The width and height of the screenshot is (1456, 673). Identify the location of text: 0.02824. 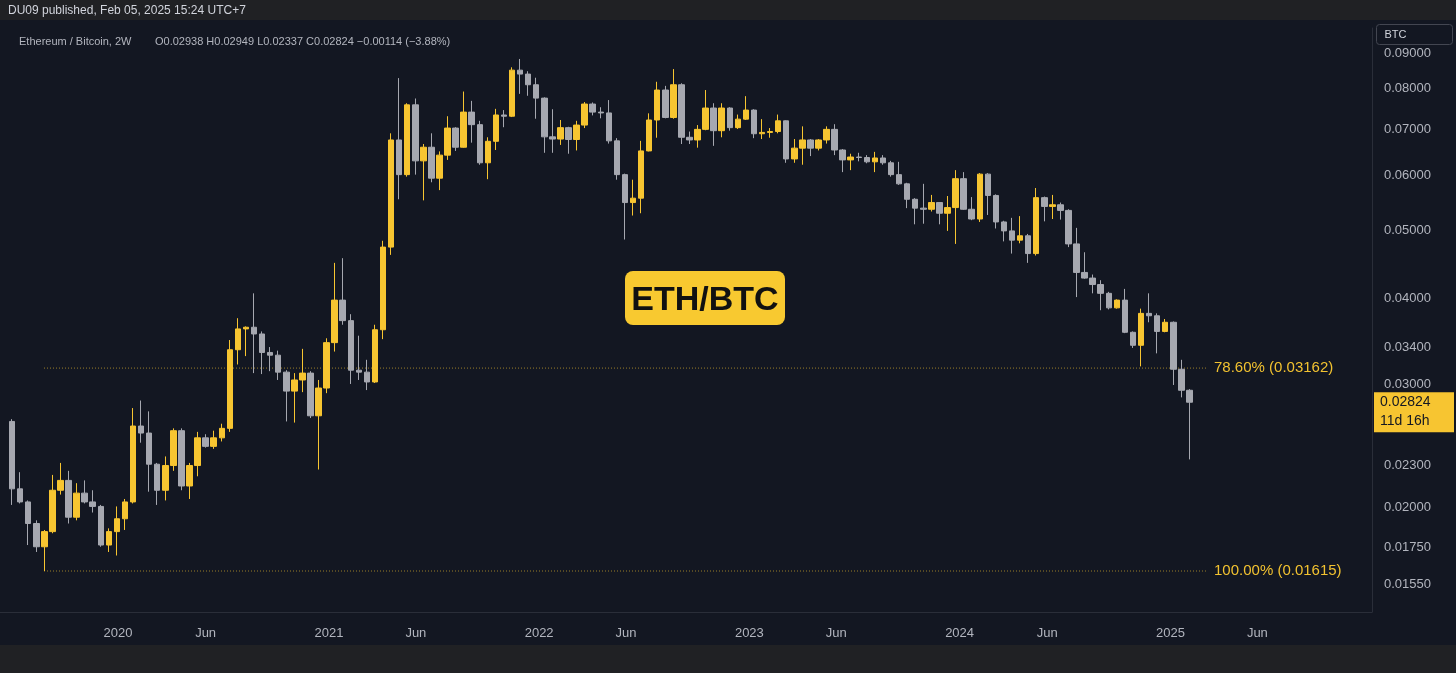
(1405, 401).